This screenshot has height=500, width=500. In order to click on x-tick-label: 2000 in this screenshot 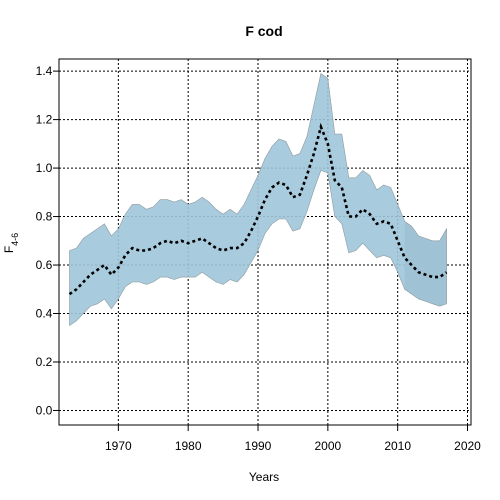, I will do `click(327, 446)`.